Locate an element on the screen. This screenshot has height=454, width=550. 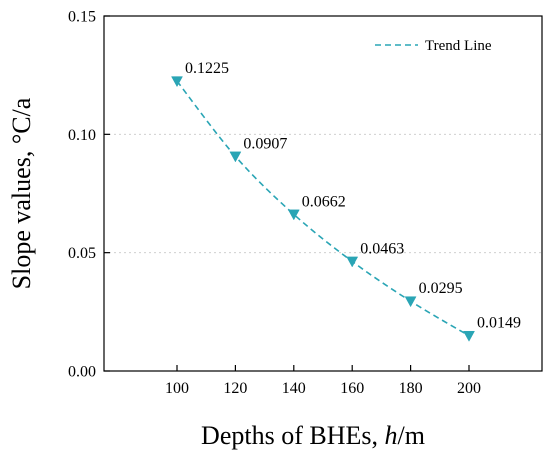
y-tick-label-0: 0.00 is located at coordinates (82, 372).